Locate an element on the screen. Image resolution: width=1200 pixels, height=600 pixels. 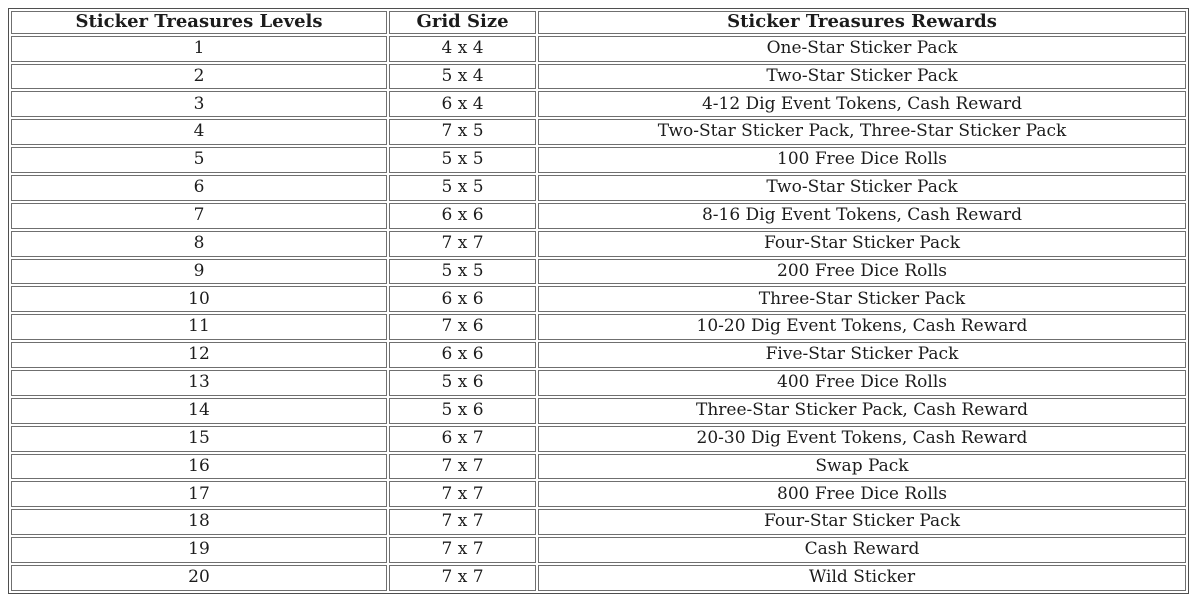
table-row: 18 7 x 7 Four-Star Sticker Pack is located at coordinates (598, 522).